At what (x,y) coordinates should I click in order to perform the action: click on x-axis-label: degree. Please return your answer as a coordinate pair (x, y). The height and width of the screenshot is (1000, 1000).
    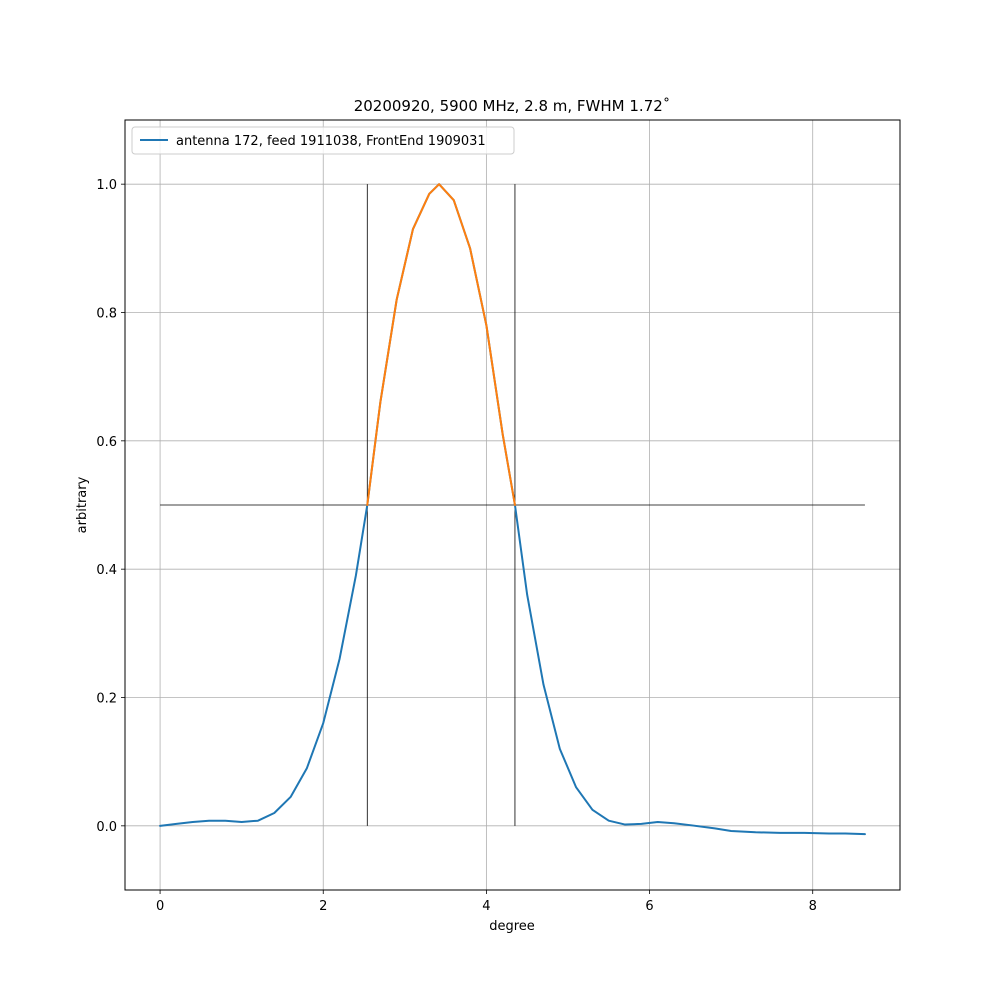
    Looking at the image, I should click on (512, 926).